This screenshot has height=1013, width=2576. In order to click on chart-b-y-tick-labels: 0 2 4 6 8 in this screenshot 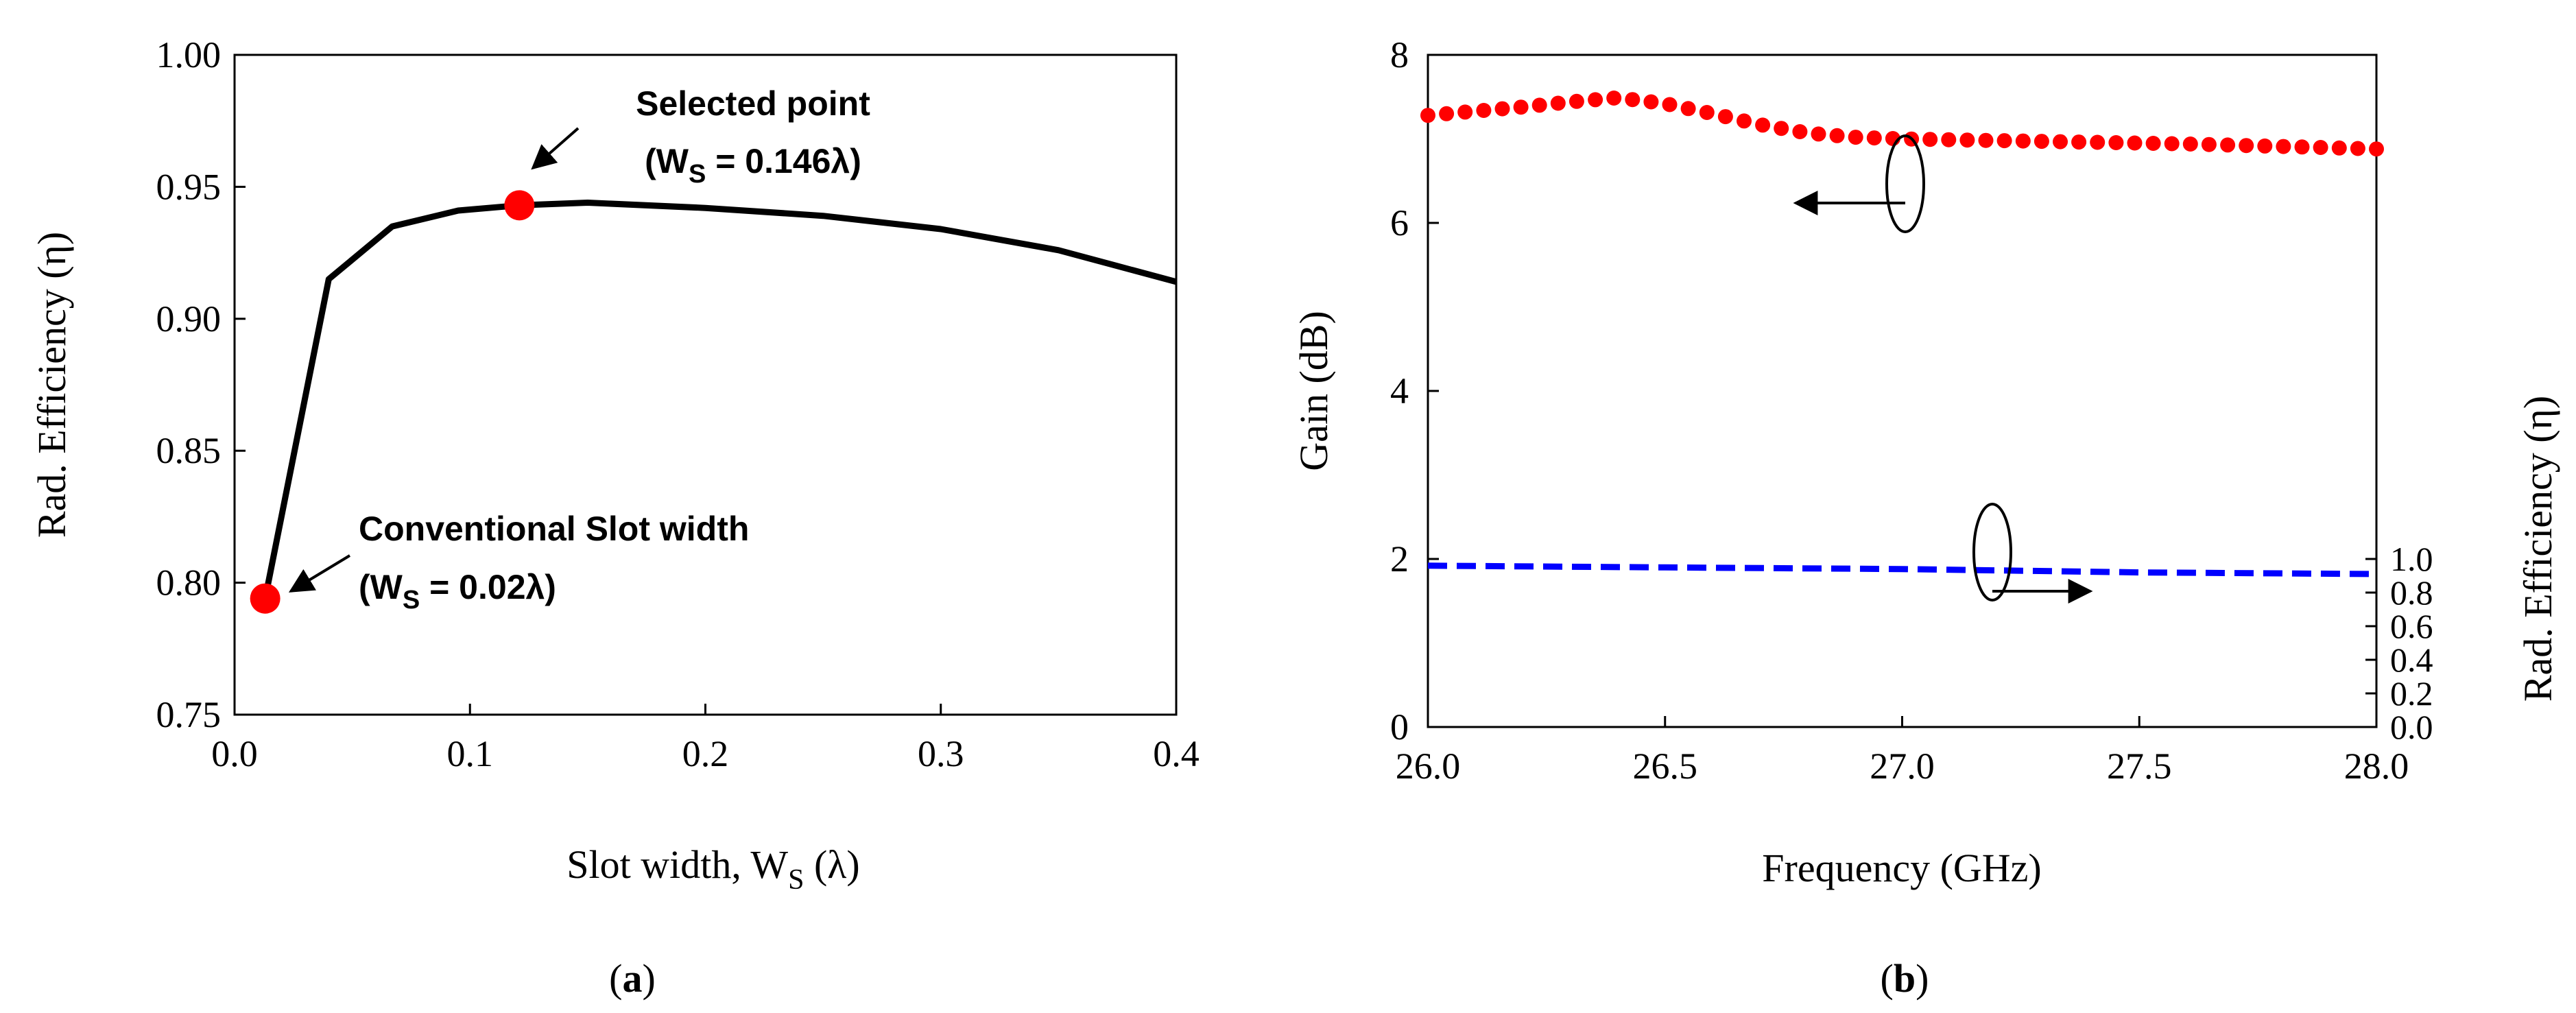, I will do `click(1399, 391)`.